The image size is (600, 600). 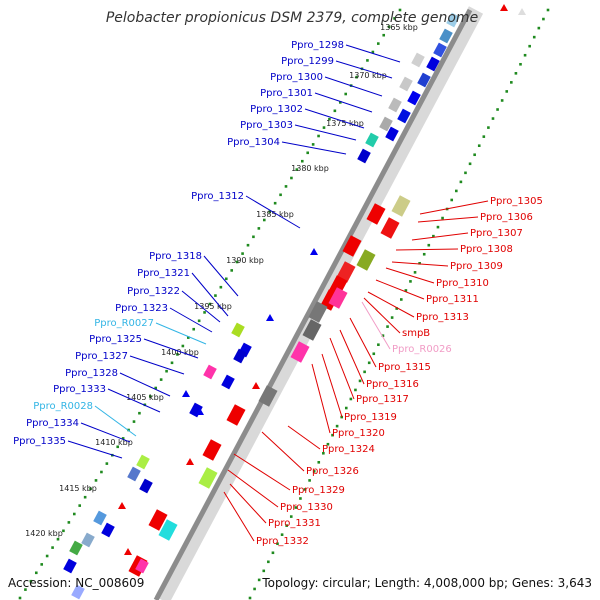 I want to click on left-gene-label: Ppro_1303, so click(x=266, y=125).